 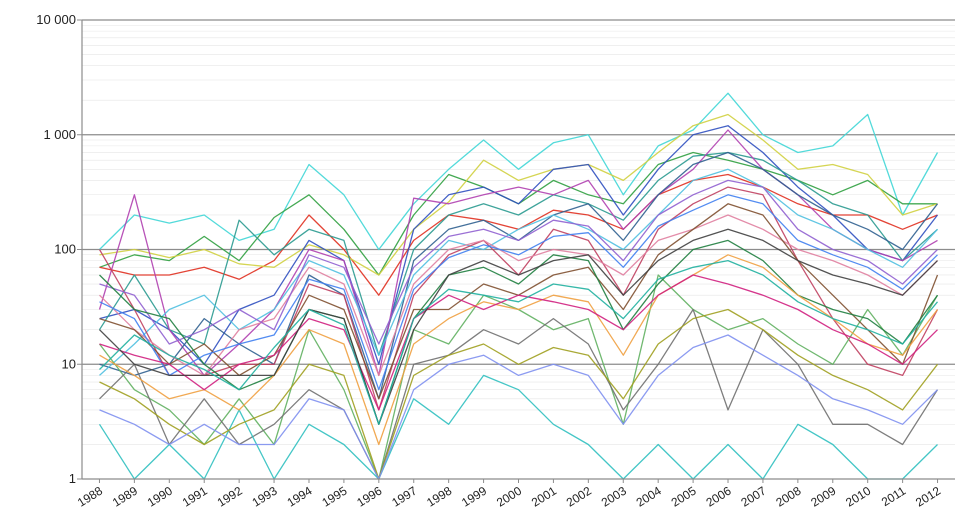 What do you see at coordinates (334, 497) in the screenshot?
I see `x-tick-label: 1995` at bounding box center [334, 497].